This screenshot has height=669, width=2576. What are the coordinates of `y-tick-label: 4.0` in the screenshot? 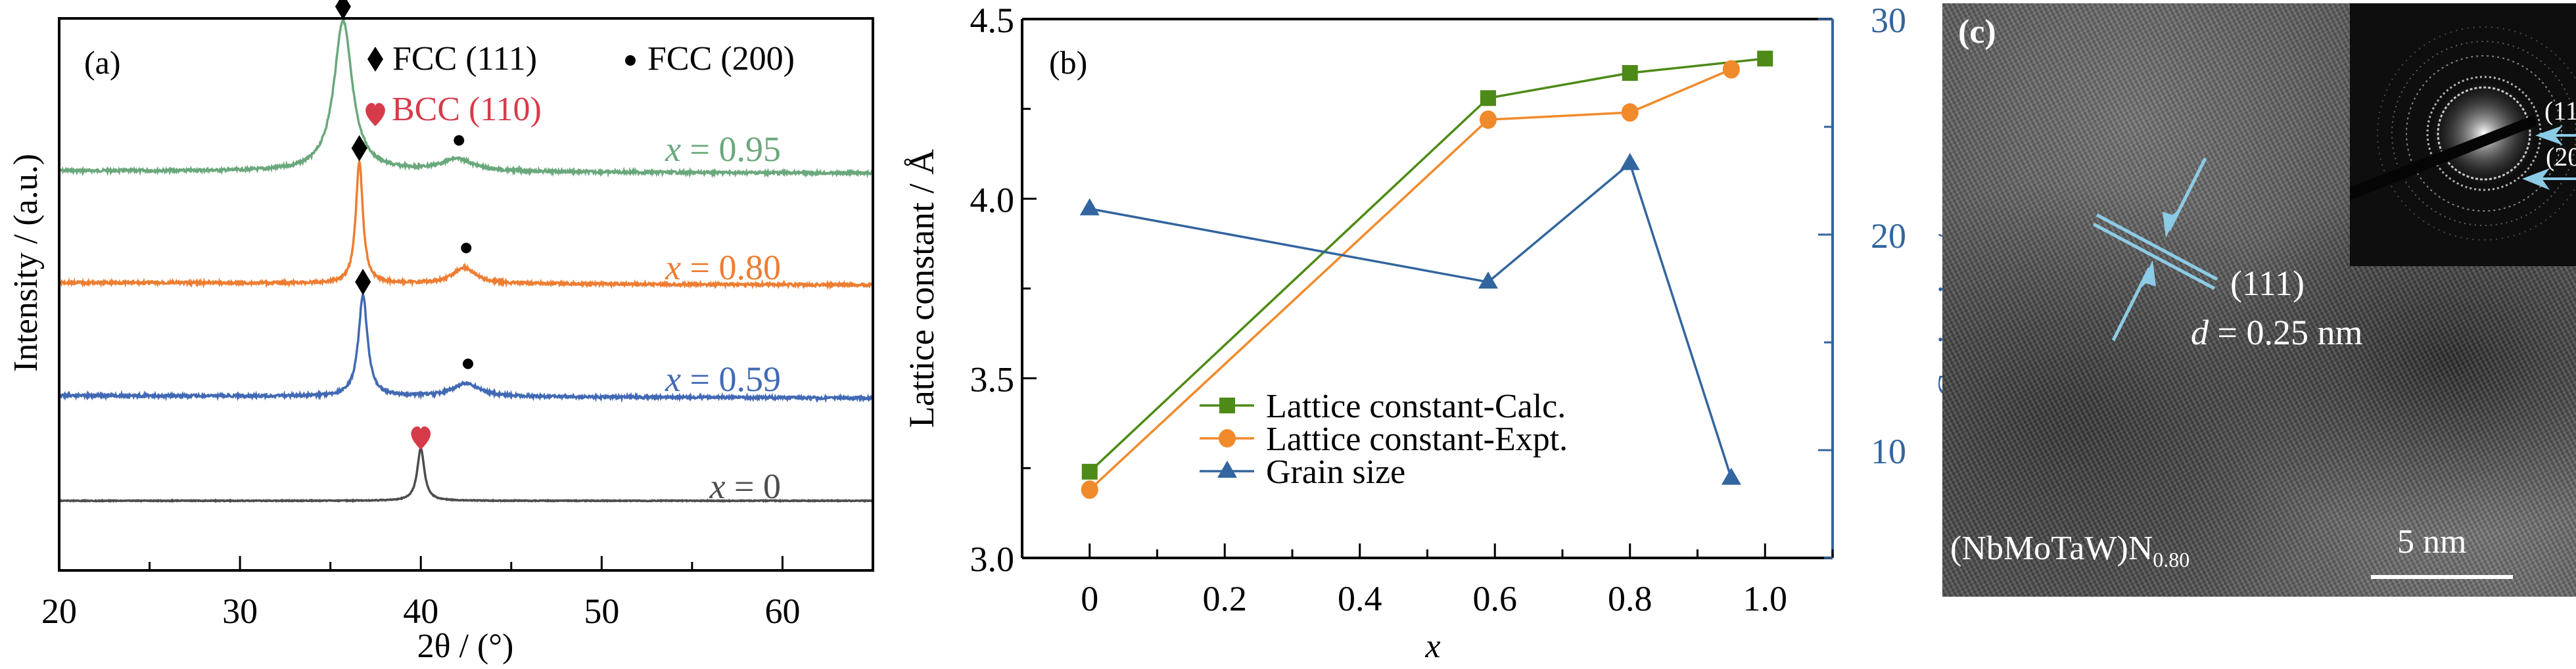 It's located at (992, 199).